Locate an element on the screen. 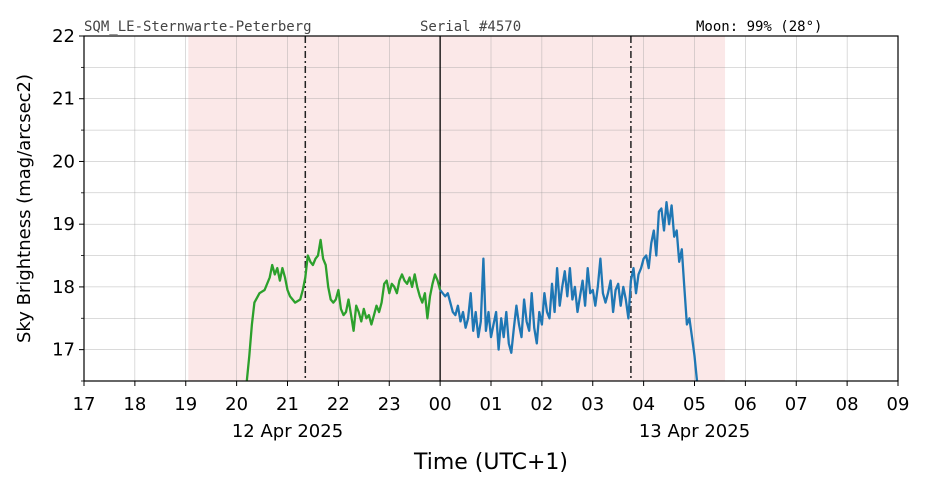 This screenshot has width=926, height=488. x-tick-label: 23 is located at coordinates (389, 404).